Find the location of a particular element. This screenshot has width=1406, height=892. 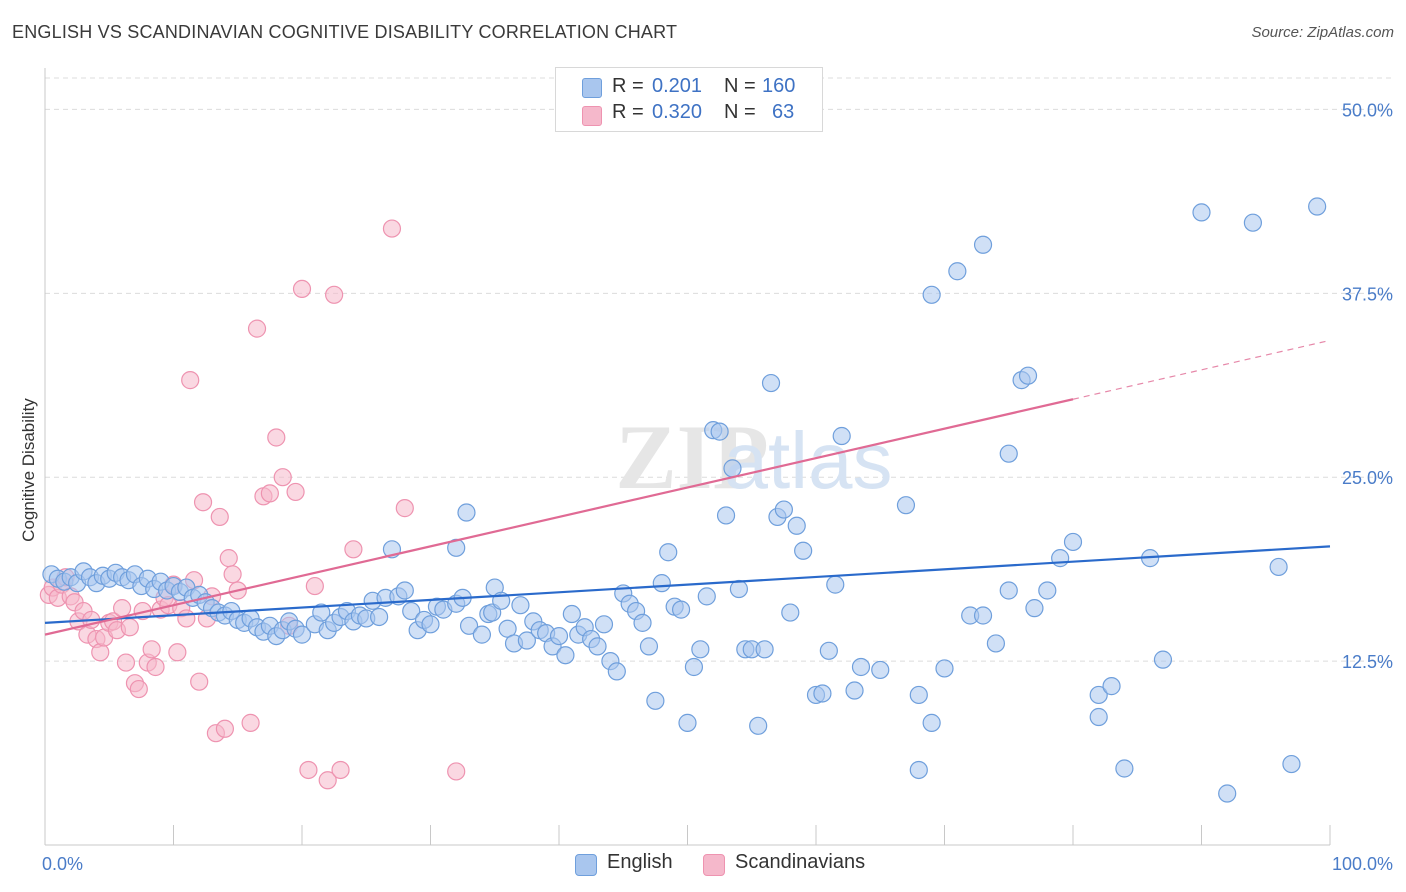

x-tick-label-0: 0.0% is located at coordinates (62, 864).